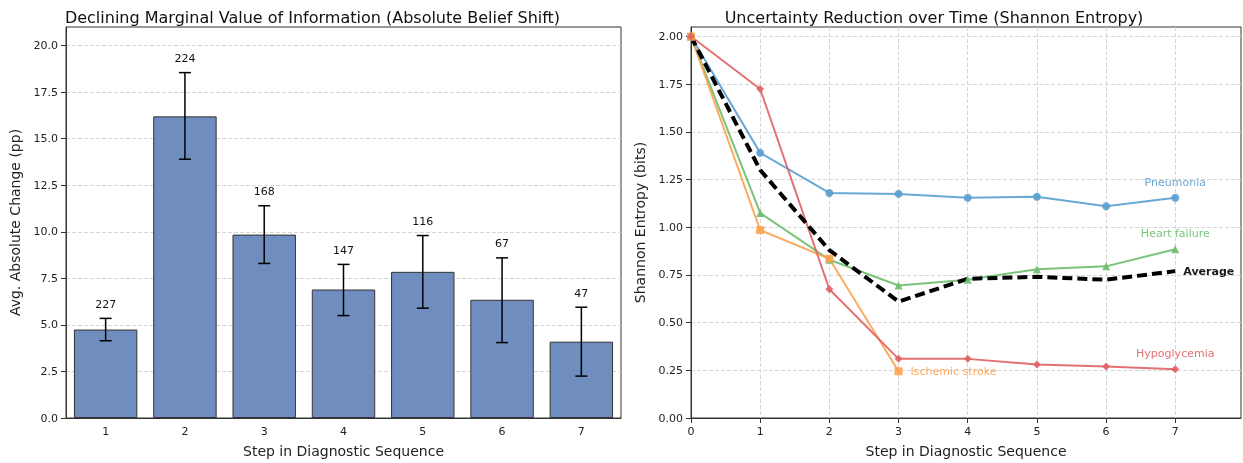 This screenshot has height=463, width=1243. I want to click on y-tick-label: 0.25, so click(670, 370).